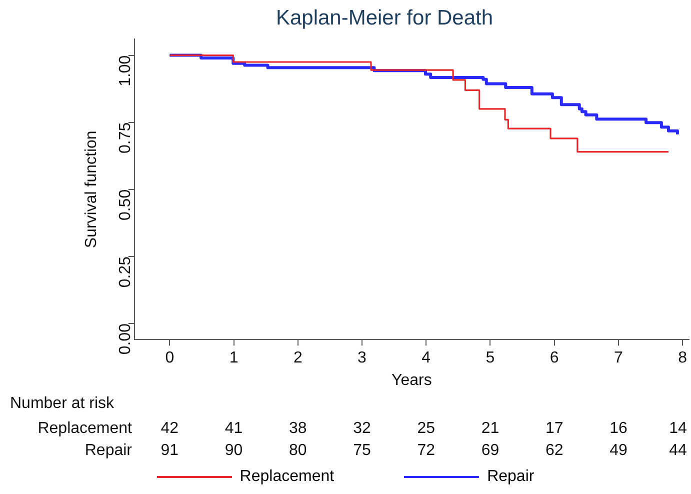 The height and width of the screenshot is (494, 691). What do you see at coordinates (554, 429) in the screenshot?
I see `text: 17` at bounding box center [554, 429].